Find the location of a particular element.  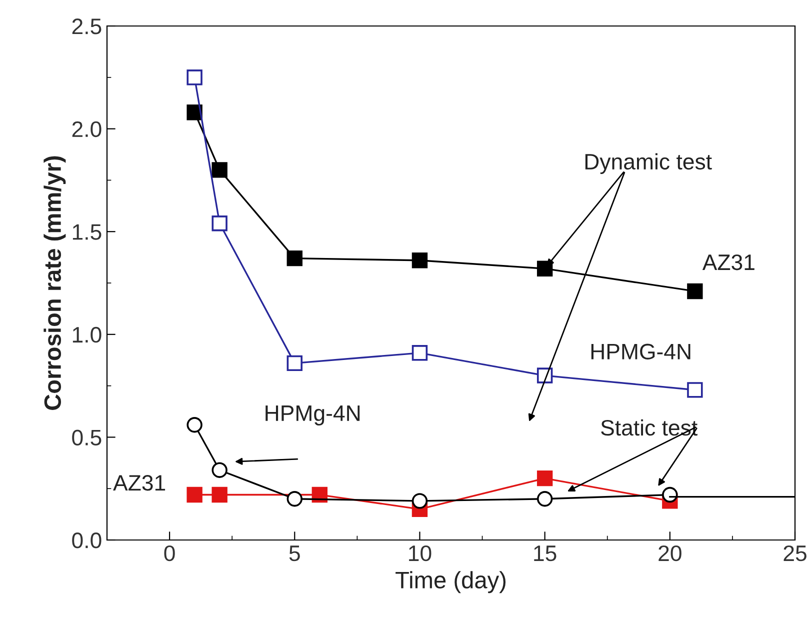

y-axis-title: Corrosion rate (mm/yr) is located at coordinates (55, 283).